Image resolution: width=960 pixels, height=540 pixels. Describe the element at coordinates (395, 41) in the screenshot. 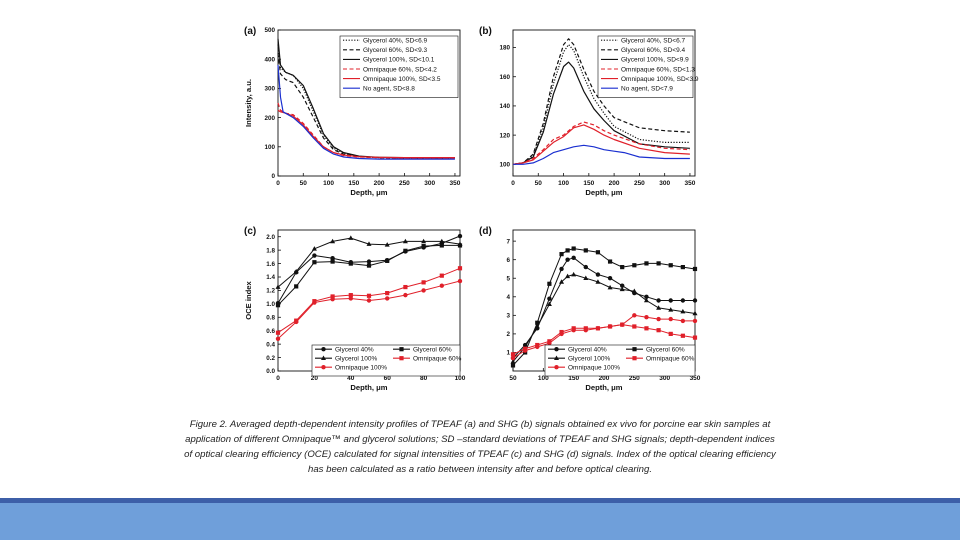

I see `legend-label: Glycerol 40%, SD<6.9` at that location.